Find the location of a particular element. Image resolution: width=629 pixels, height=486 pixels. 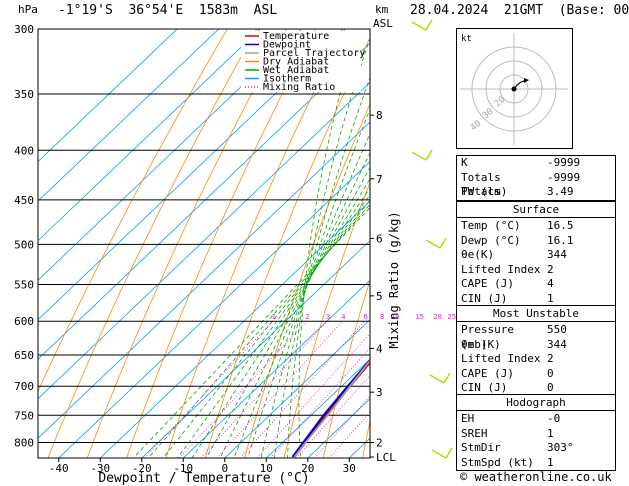

most-unstable-row: Lifted Index 2 is located at coordinates (507, 358).